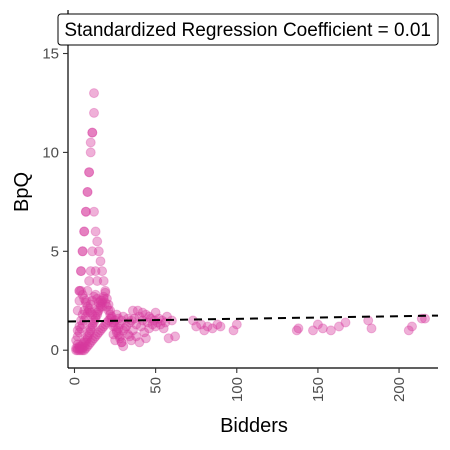 The image size is (450, 450). What do you see at coordinates (74, 381) in the screenshot?
I see `x-tick-label: 0` at bounding box center [74, 381].